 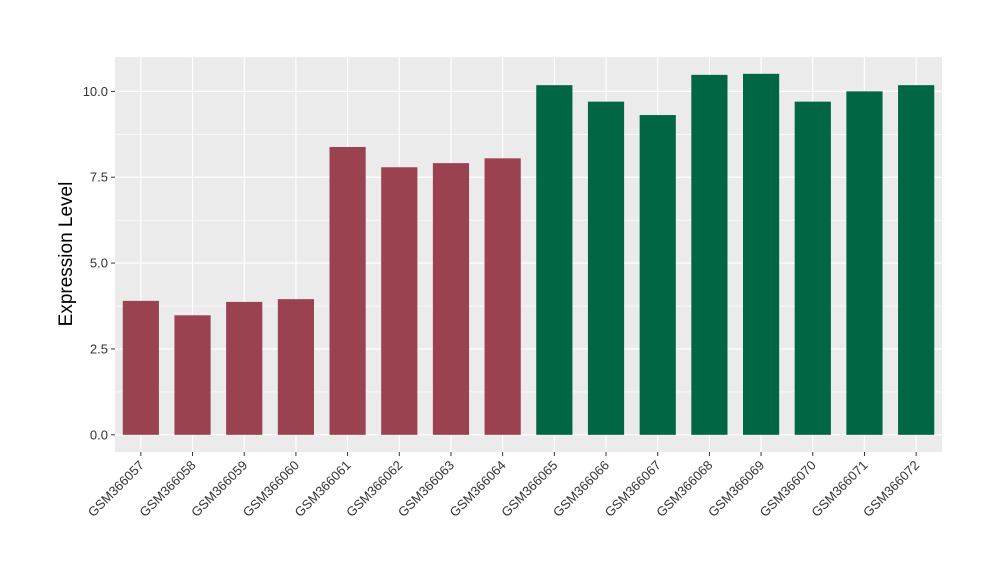 I want to click on bar-GSM366059, so click(x=244, y=368).